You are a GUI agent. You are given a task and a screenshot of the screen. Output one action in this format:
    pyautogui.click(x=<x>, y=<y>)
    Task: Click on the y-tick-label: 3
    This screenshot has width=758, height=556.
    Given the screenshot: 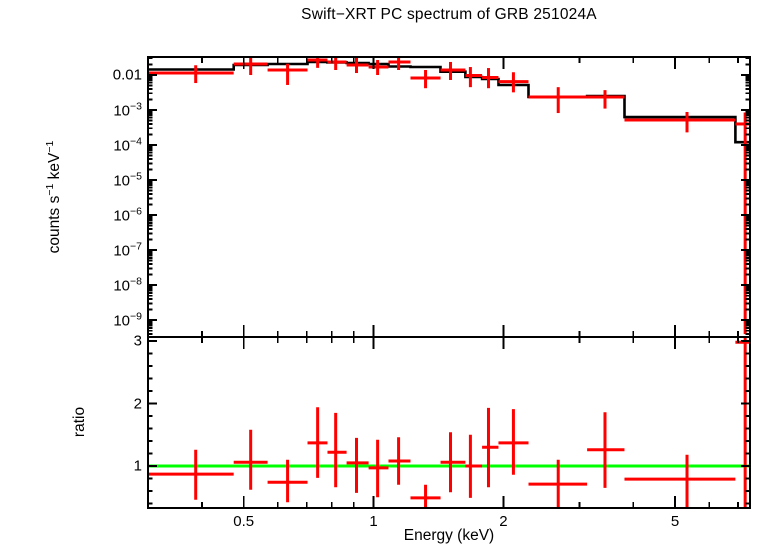 What is the action you would take?
    pyautogui.click(x=137, y=341)
    